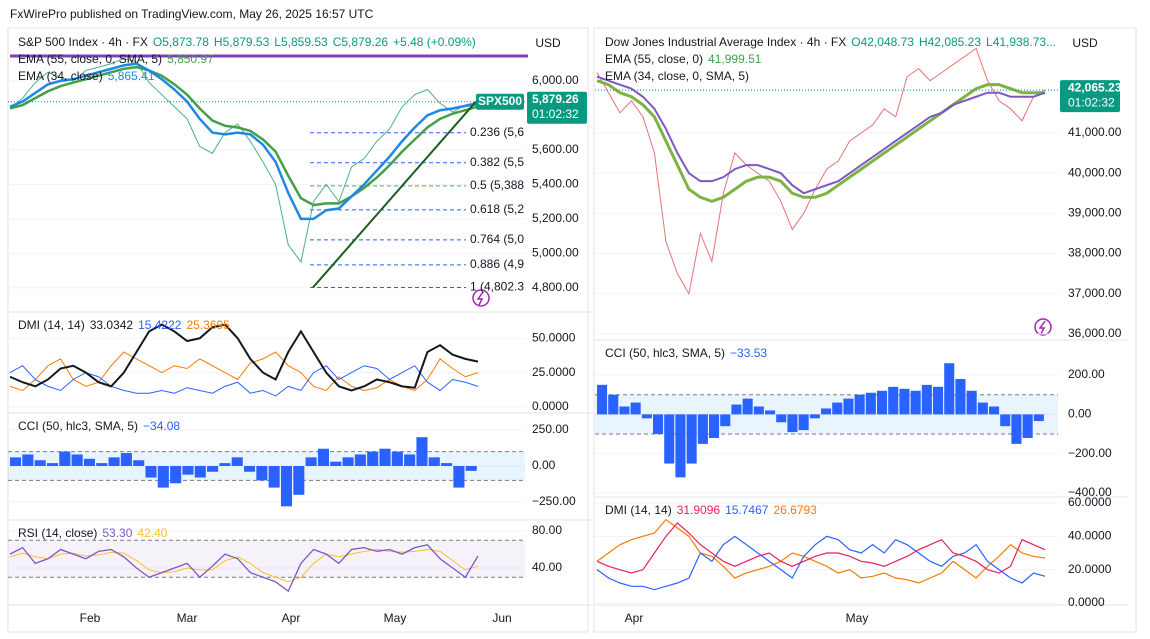 This screenshot has height=639, width=1150. I want to click on fib-label: 0.886 (4,9, so click(497, 264).